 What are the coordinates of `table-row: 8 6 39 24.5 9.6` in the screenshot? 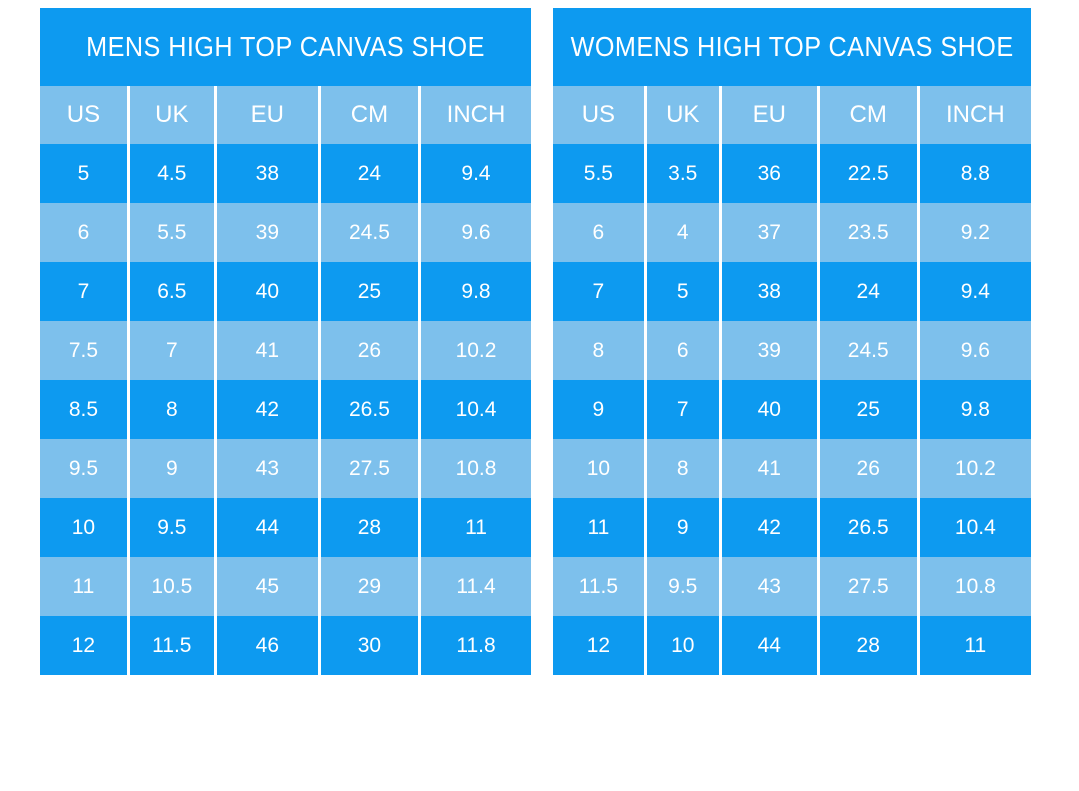 It's located at (792, 350).